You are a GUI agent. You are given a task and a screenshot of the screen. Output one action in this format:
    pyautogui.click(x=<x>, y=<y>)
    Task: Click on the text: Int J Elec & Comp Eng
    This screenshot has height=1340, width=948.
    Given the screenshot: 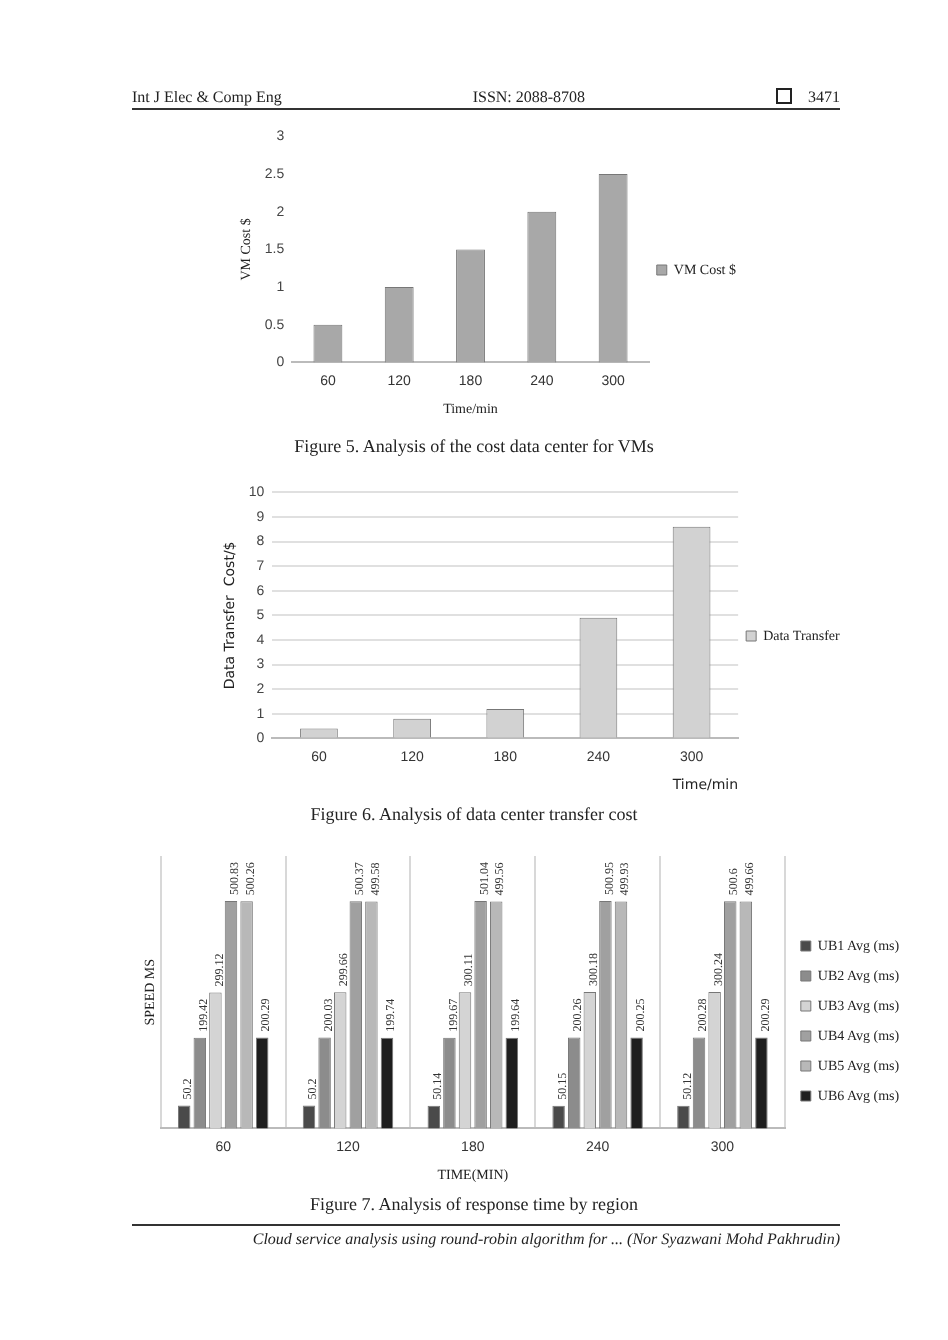 What is the action you would take?
    pyautogui.click(x=207, y=97)
    